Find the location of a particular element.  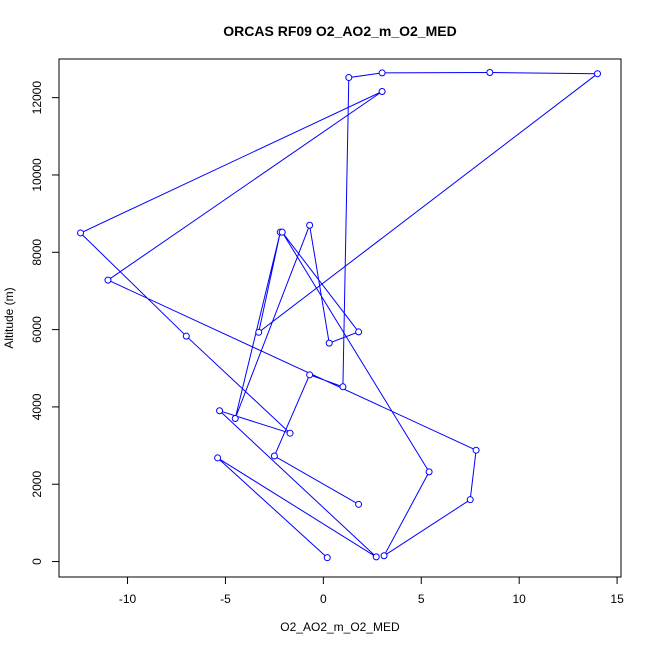

x-tick-label: 15 is located at coordinates (617, 599).